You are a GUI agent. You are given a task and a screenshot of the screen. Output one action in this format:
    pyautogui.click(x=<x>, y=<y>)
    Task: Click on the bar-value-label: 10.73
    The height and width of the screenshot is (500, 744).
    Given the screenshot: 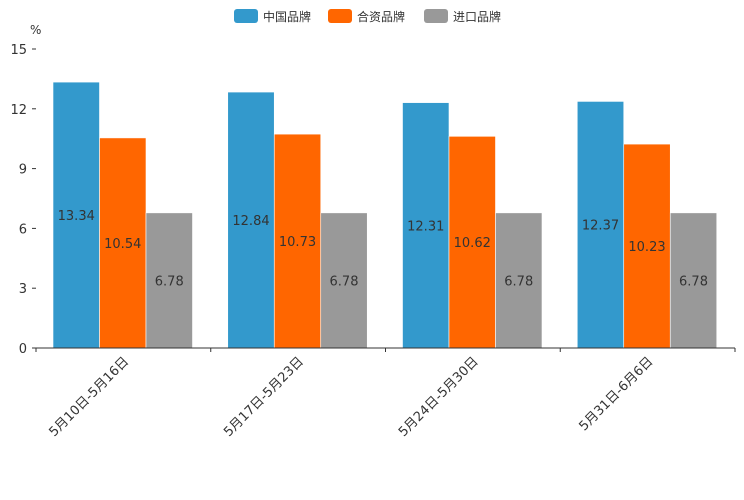 What is the action you would take?
    pyautogui.click(x=297, y=242)
    